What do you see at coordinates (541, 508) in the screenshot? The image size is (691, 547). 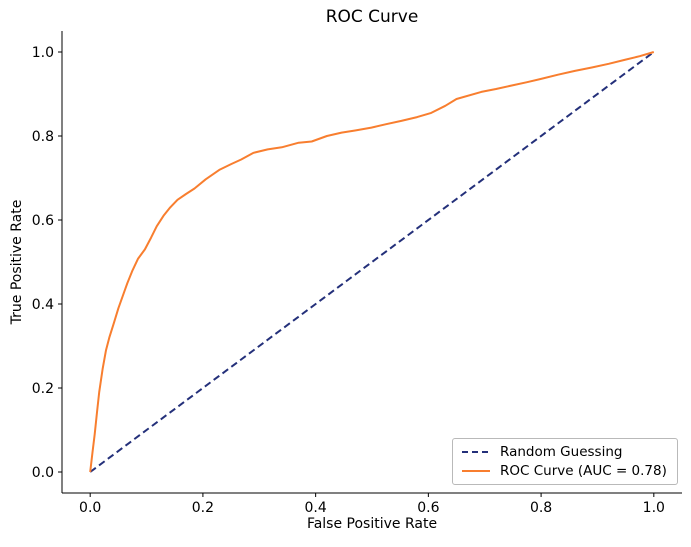 I see `x-tick-label: 0.8` at bounding box center [541, 508].